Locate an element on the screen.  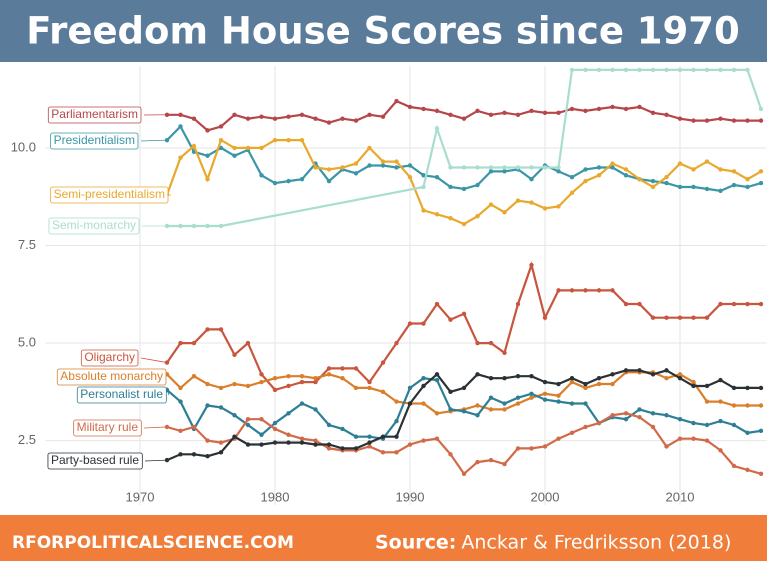
x-tick-label: 2000 is located at coordinates (545, 496).